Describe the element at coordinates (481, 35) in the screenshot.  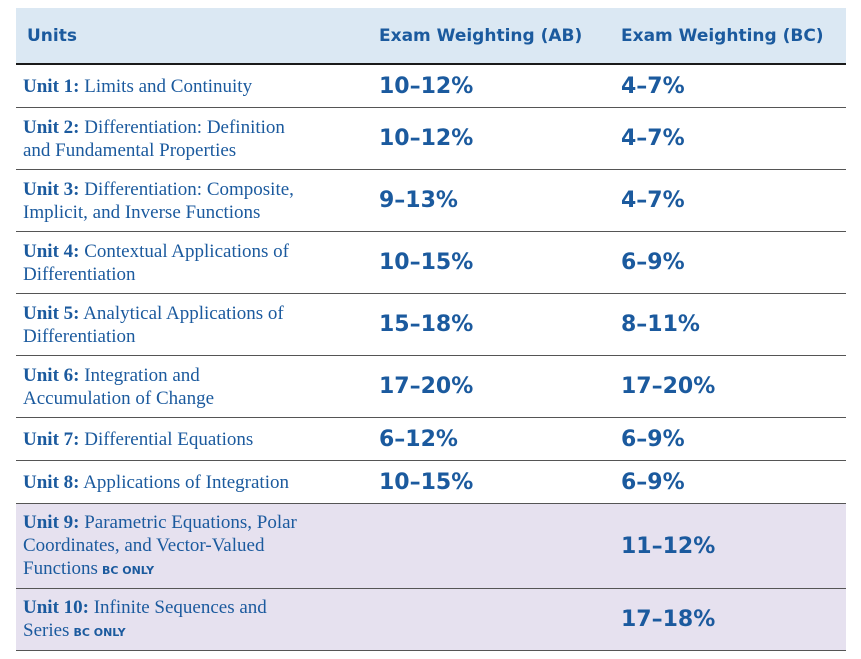
I see `header-ab: Exam Weighting (AB)` at that location.